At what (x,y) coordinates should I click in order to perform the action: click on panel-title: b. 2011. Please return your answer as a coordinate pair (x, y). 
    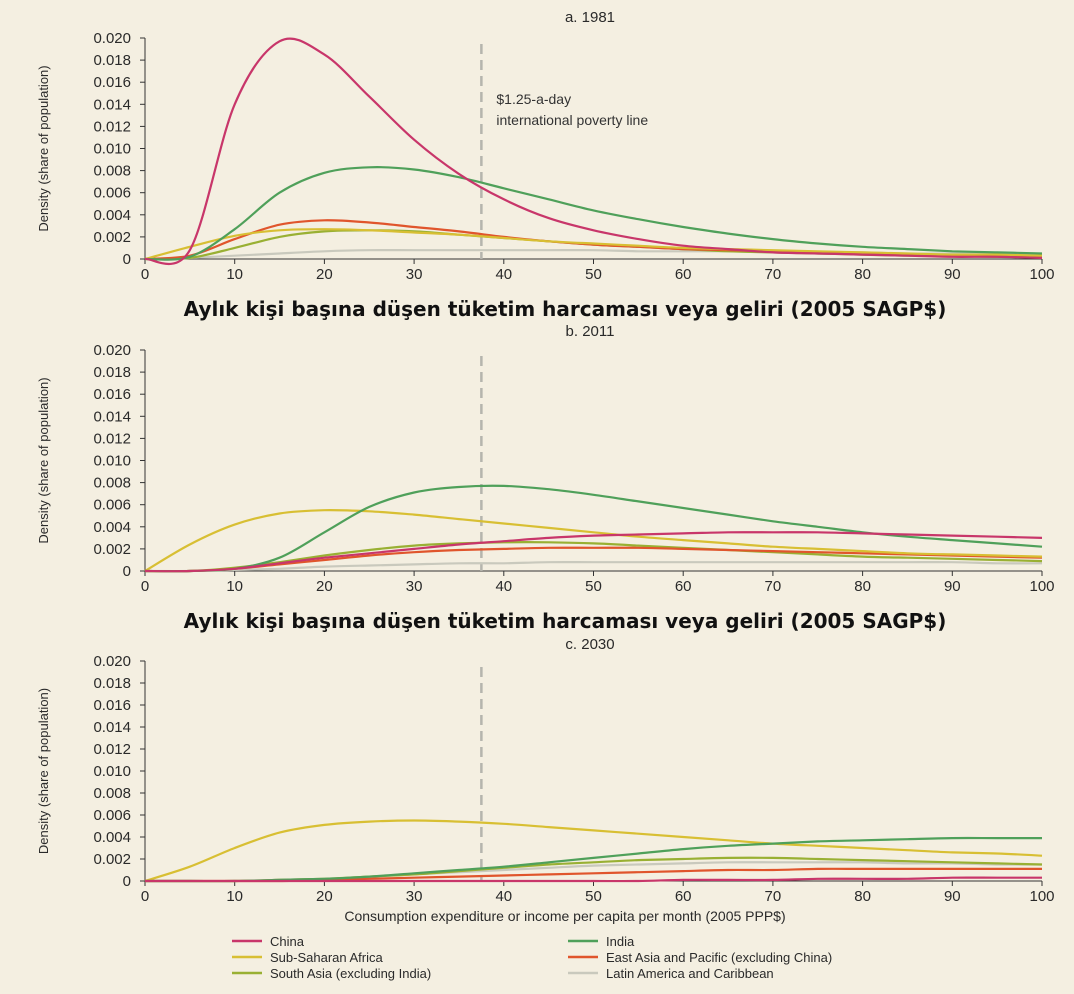
    Looking at the image, I should click on (590, 331).